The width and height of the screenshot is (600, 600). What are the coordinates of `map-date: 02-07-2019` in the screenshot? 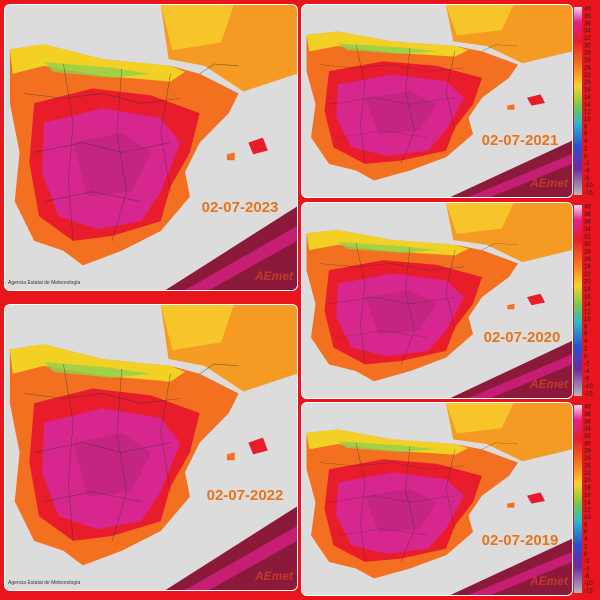 It's located at (520, 540).